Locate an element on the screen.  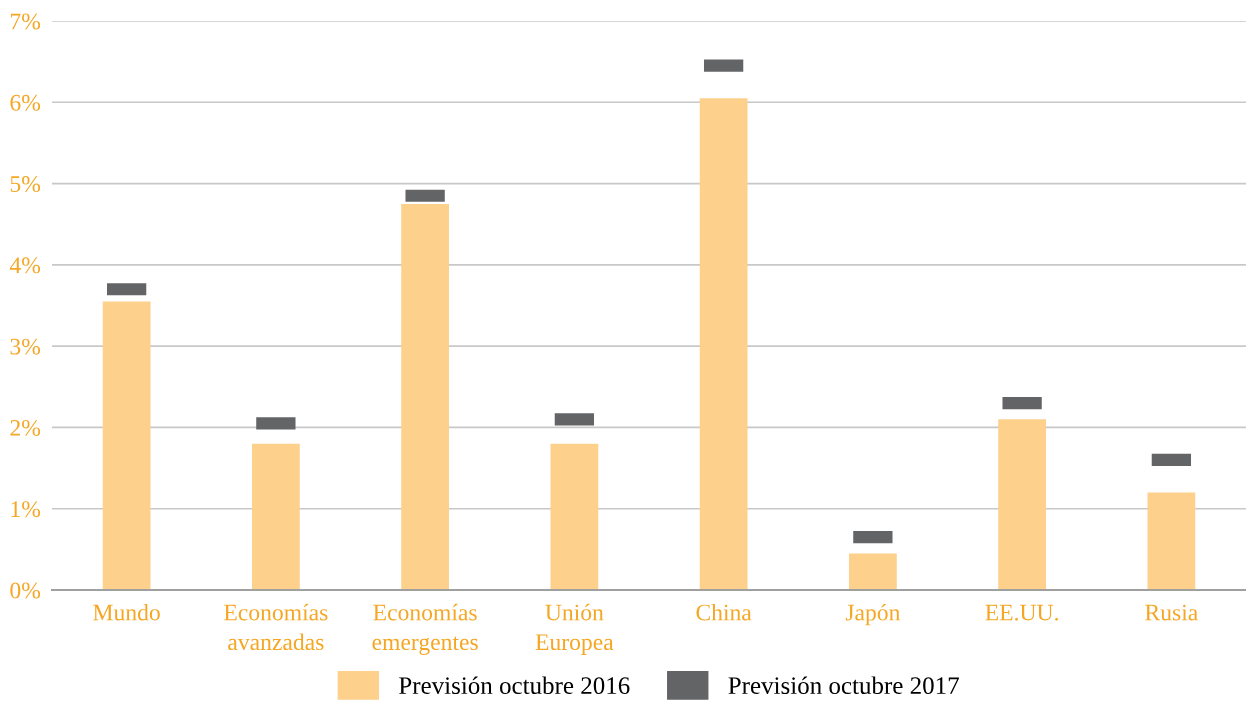
x-tick-label: Japón is located at coordinates (873, 614).